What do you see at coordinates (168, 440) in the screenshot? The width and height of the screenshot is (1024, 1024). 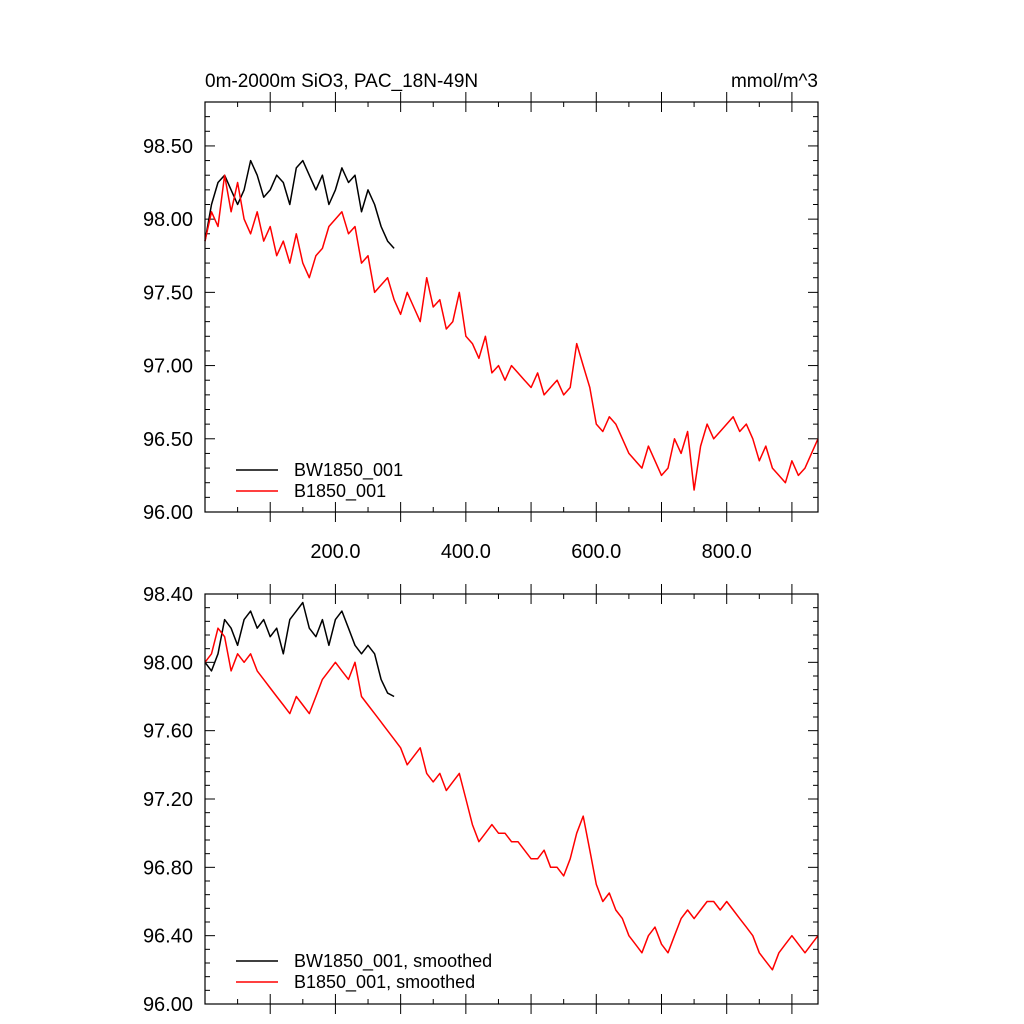 I see `top-ytick-label: 96.50` at bounding box center [168, 440].